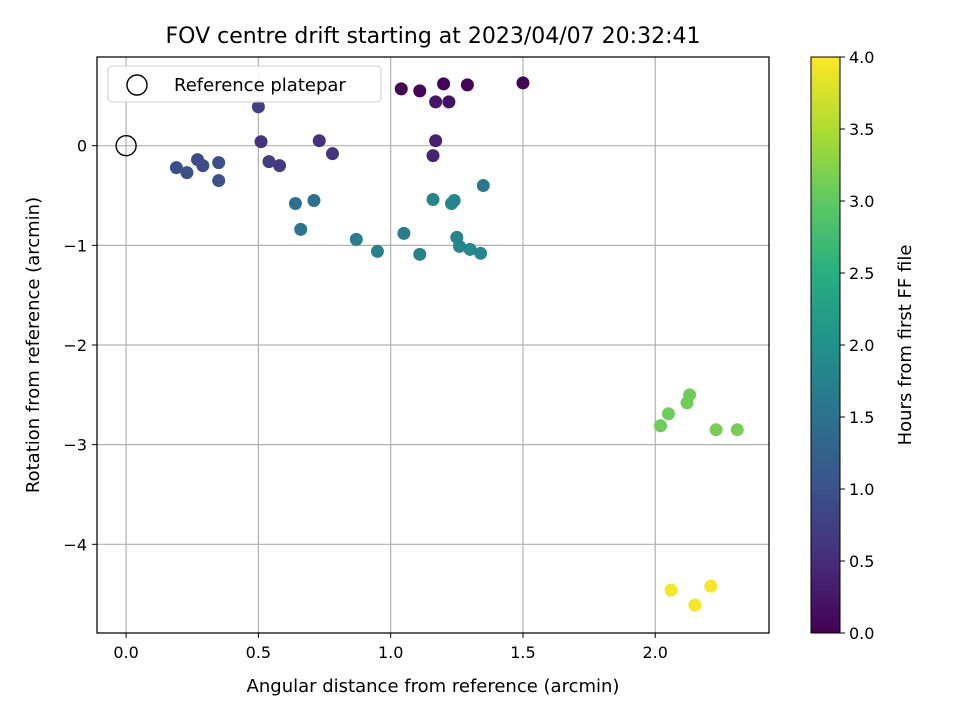 This screenshot has height=720, width=960. I want to click on x-tick-label: 0.5, so click(258, 652).